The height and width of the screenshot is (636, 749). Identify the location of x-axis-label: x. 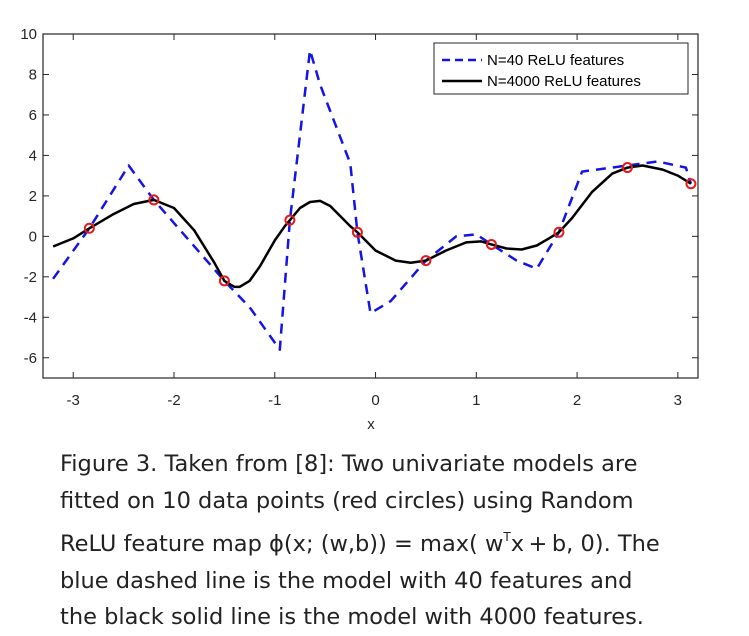
(371, 424).